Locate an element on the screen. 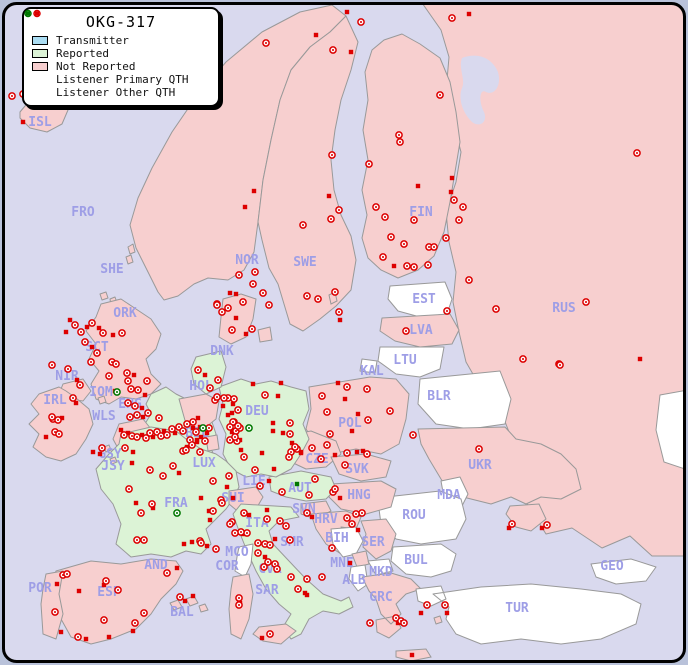  country-label-nor: NOR is located at coordinates (247, 260).